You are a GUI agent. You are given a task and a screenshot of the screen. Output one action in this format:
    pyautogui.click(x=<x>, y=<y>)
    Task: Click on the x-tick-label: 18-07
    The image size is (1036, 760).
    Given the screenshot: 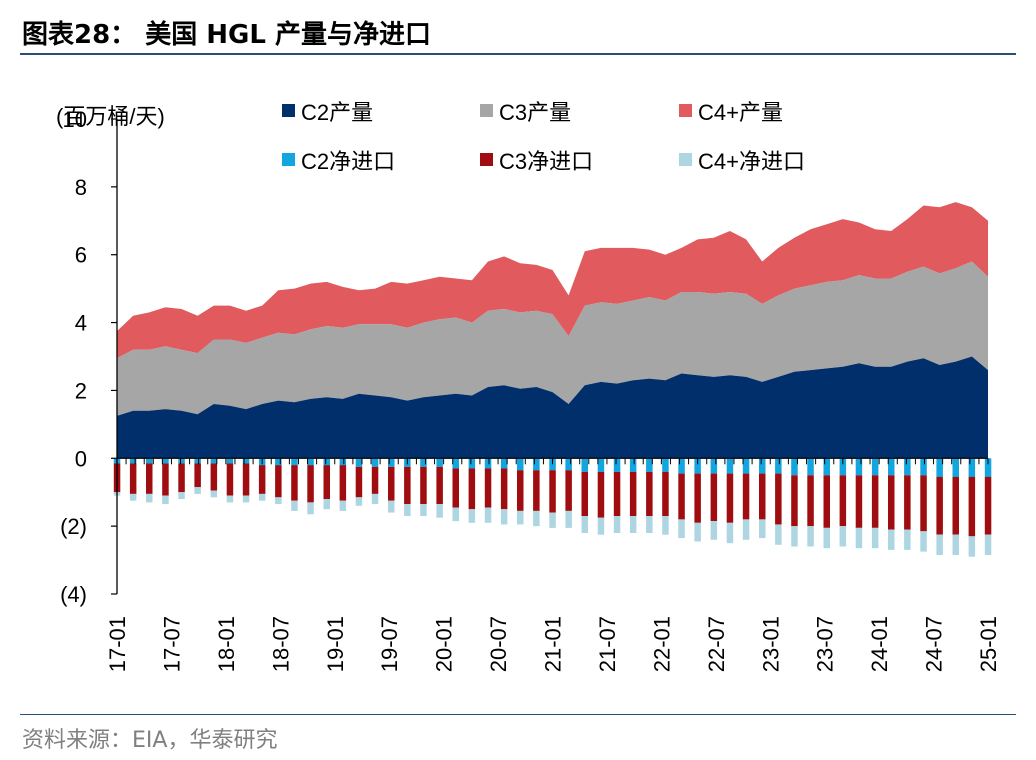 What is the action you would take?
    pyautogui.click(x=280, y=644)
    